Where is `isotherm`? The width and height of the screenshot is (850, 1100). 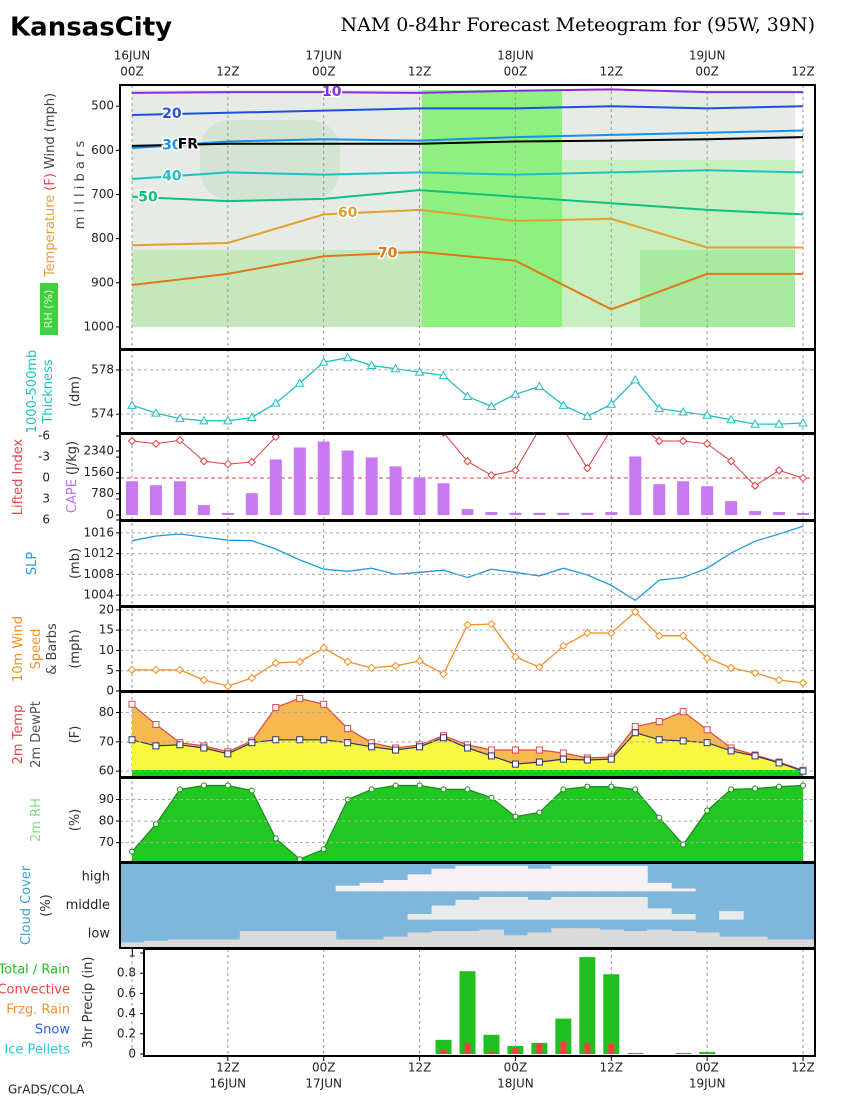 isotherm is located at coordinates (467, 141).